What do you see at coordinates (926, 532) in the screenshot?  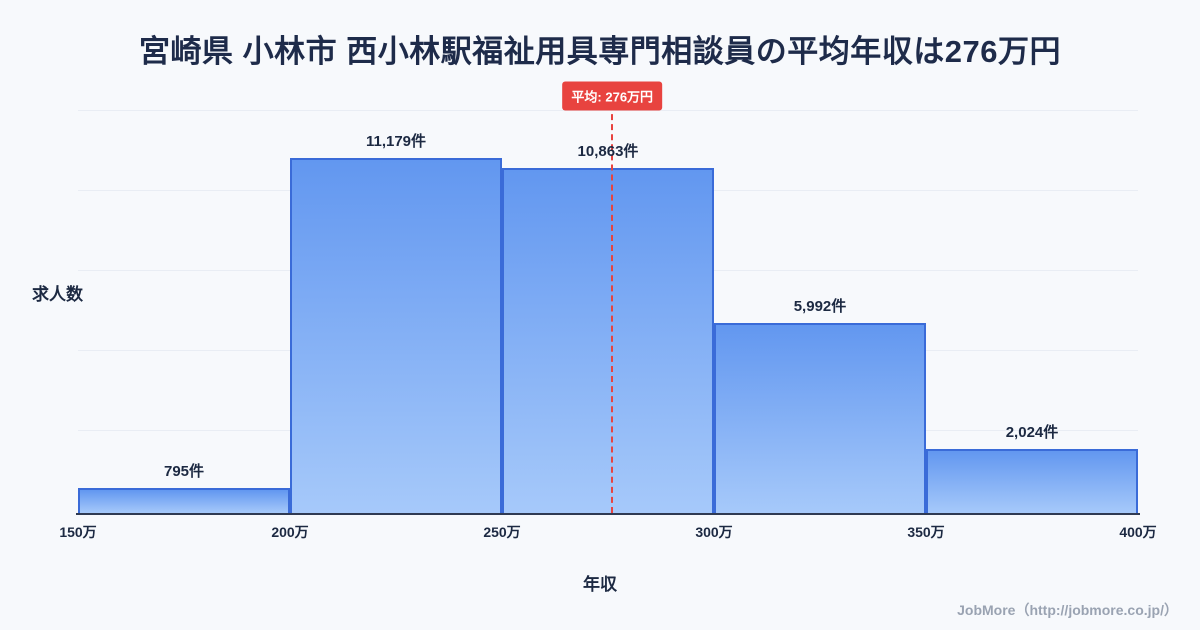 I see `x-tick: 350万` at bounding box center [926, 532].